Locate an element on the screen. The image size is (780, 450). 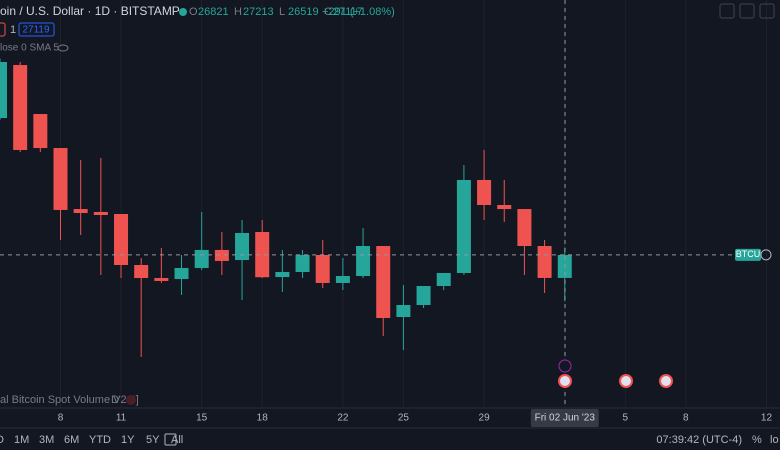
ohlc-label: H is located at coordinates (238, 12).